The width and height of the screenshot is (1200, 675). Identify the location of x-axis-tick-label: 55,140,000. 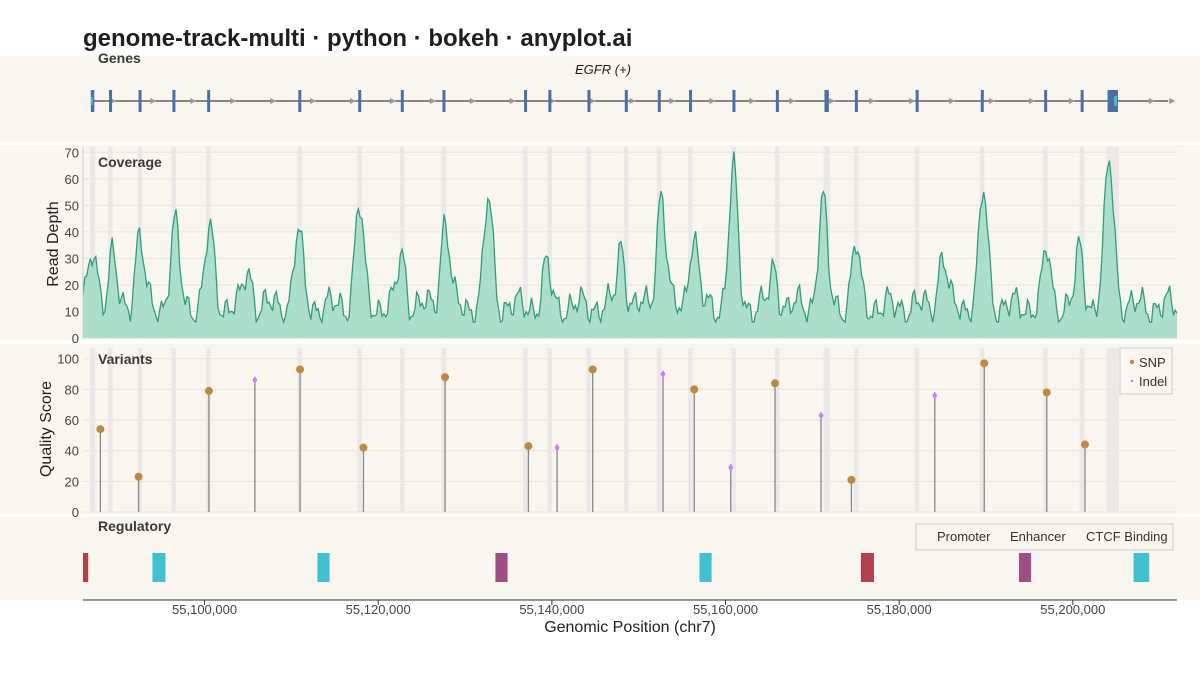
(551, 609).